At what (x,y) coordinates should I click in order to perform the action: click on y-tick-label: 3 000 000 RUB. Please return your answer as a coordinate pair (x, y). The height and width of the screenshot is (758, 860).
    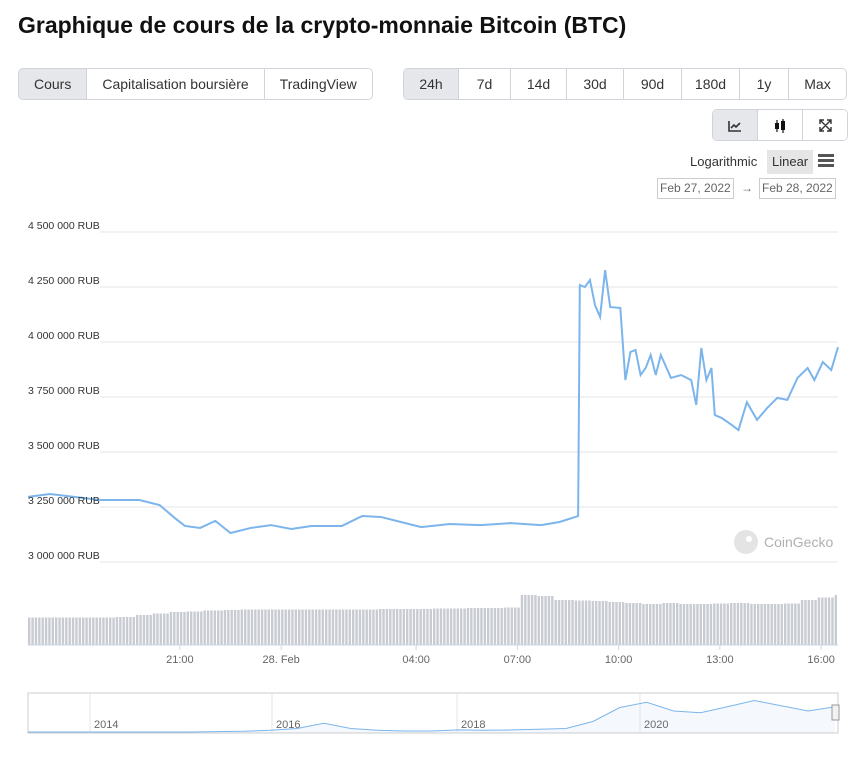
    Looking at the image, I should click on (64, 556).